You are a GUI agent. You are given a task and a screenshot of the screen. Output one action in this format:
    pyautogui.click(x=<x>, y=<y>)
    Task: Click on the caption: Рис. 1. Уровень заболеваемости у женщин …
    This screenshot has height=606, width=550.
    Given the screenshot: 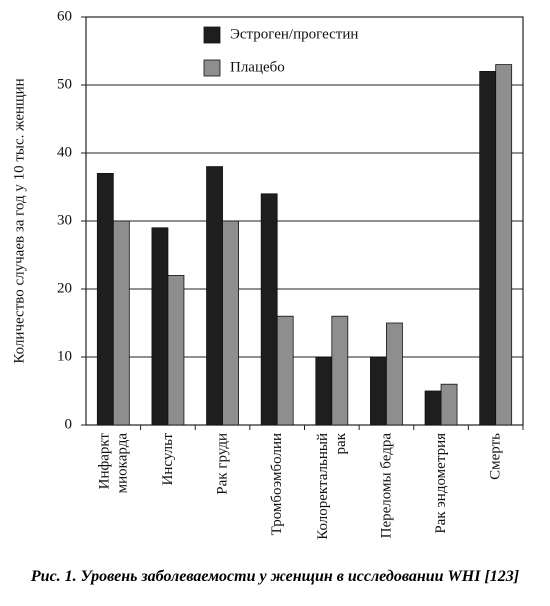 What is the action you would take?
    pyautogui.click(x=275, y=576)
    